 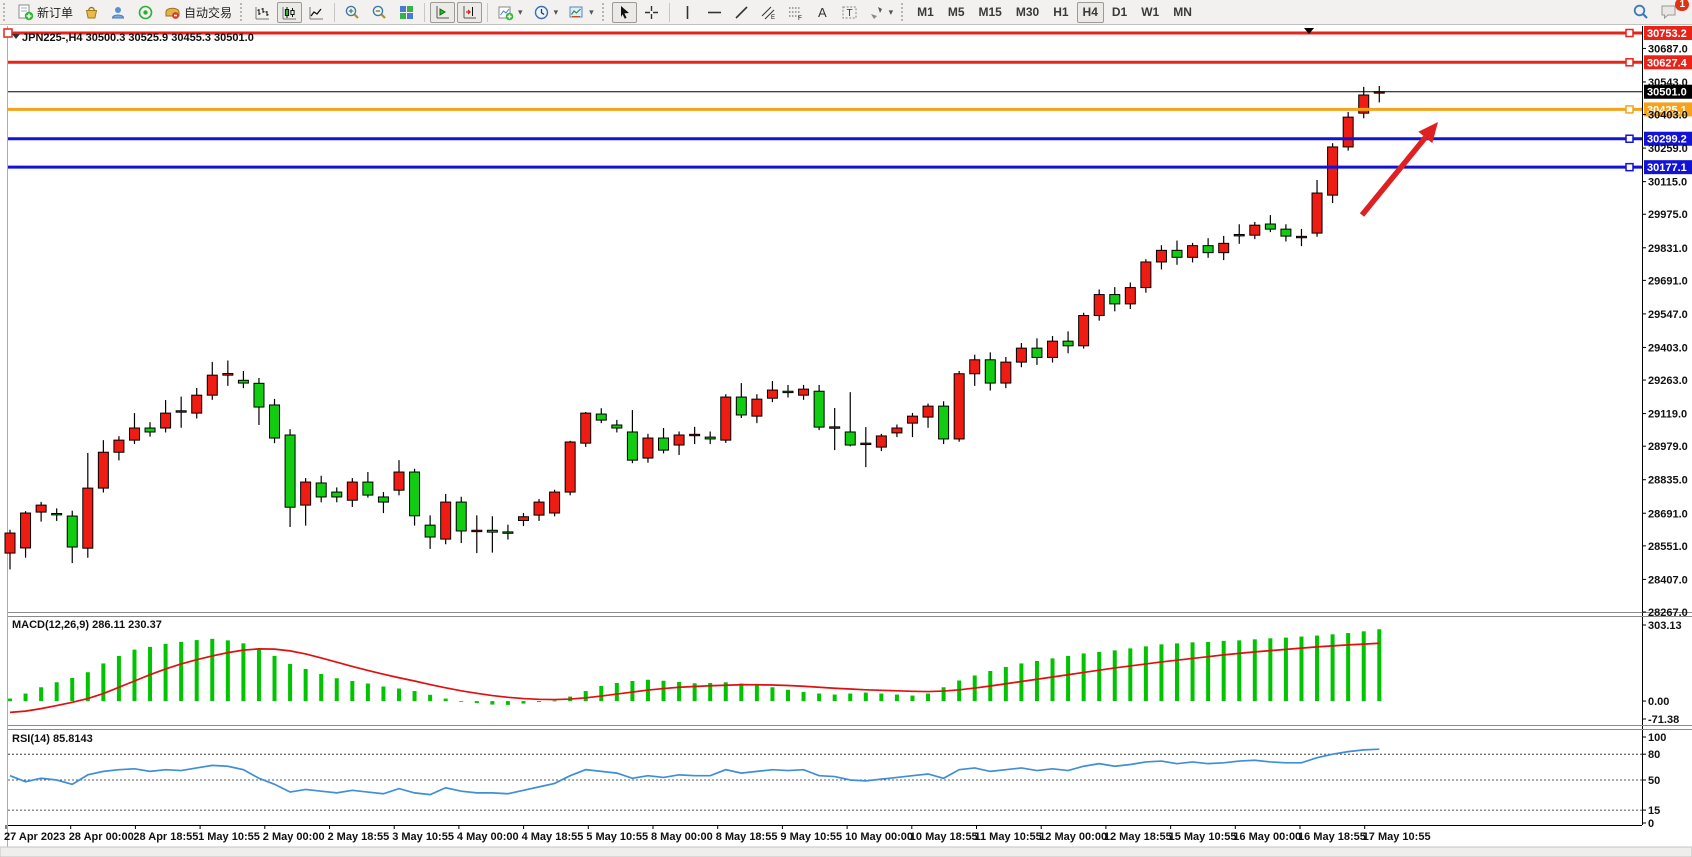 What do you see at coordinates (1682, 5) in the screenshot?
I see `notification-count-badge: 1` at bounding box center [1682, 5].